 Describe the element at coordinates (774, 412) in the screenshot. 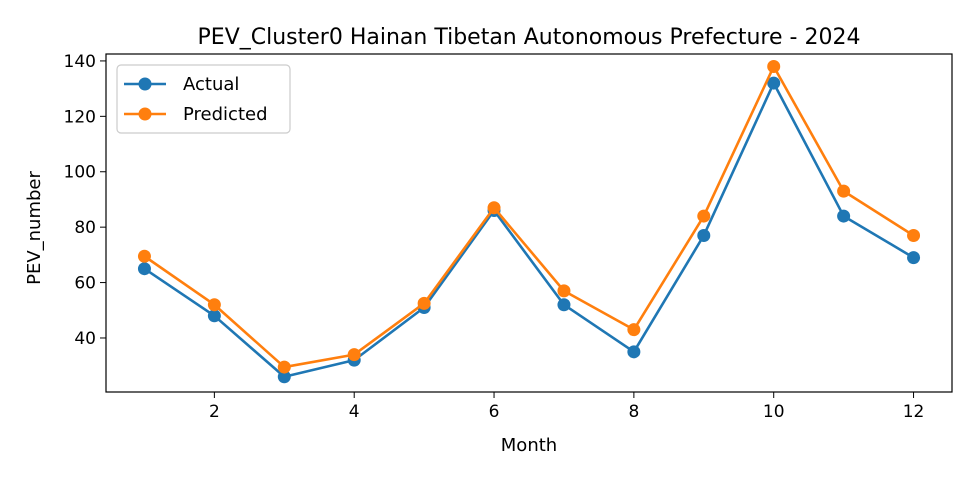

I see `x-tick-label: 10` at that location.